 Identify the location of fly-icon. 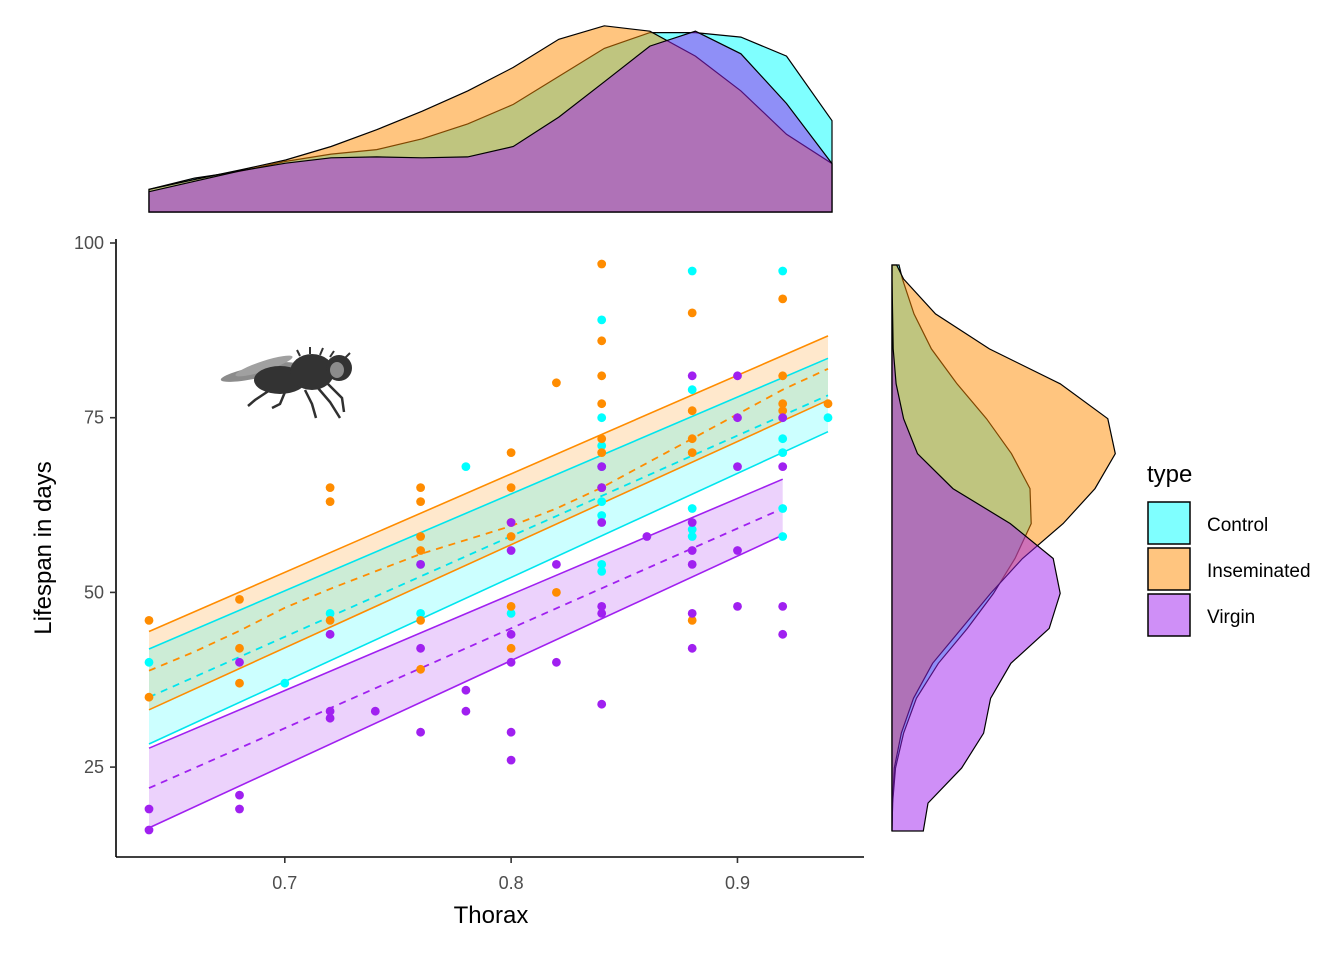
(286, 383).